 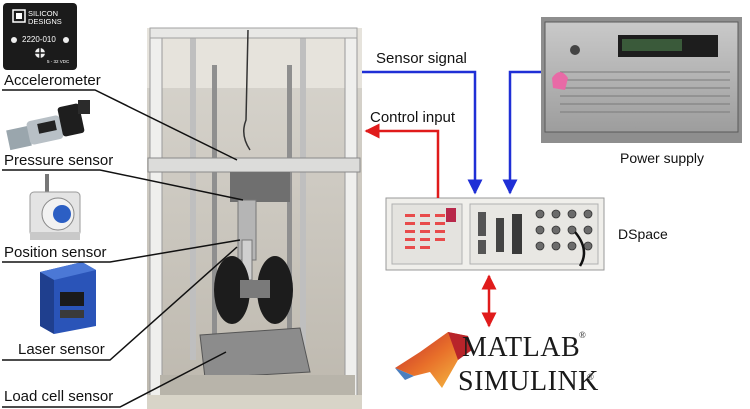 What do you see at coordinates (39, 39) in the screenshot?
I see `accelerometer-model: 2220-010` at bounding box center [39, 39].